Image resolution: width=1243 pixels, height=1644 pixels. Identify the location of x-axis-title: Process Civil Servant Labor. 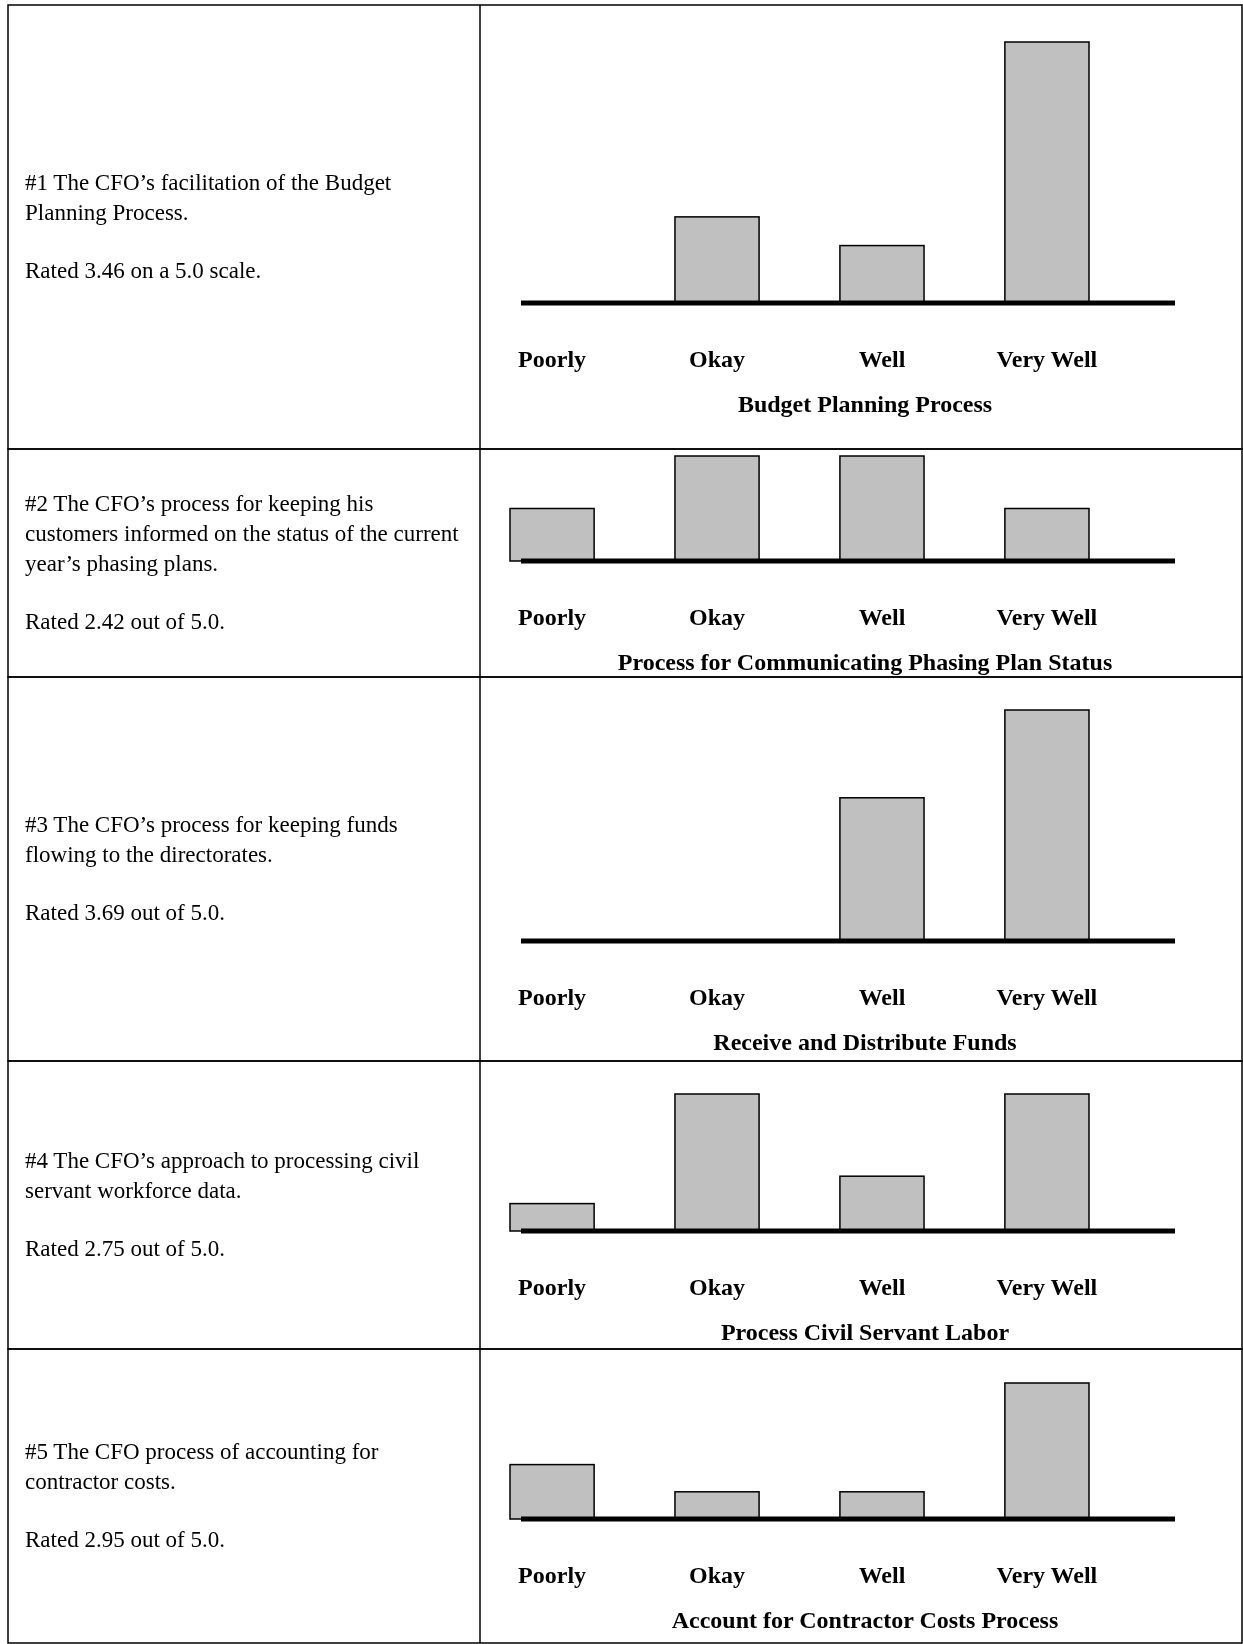
(865, 1332).